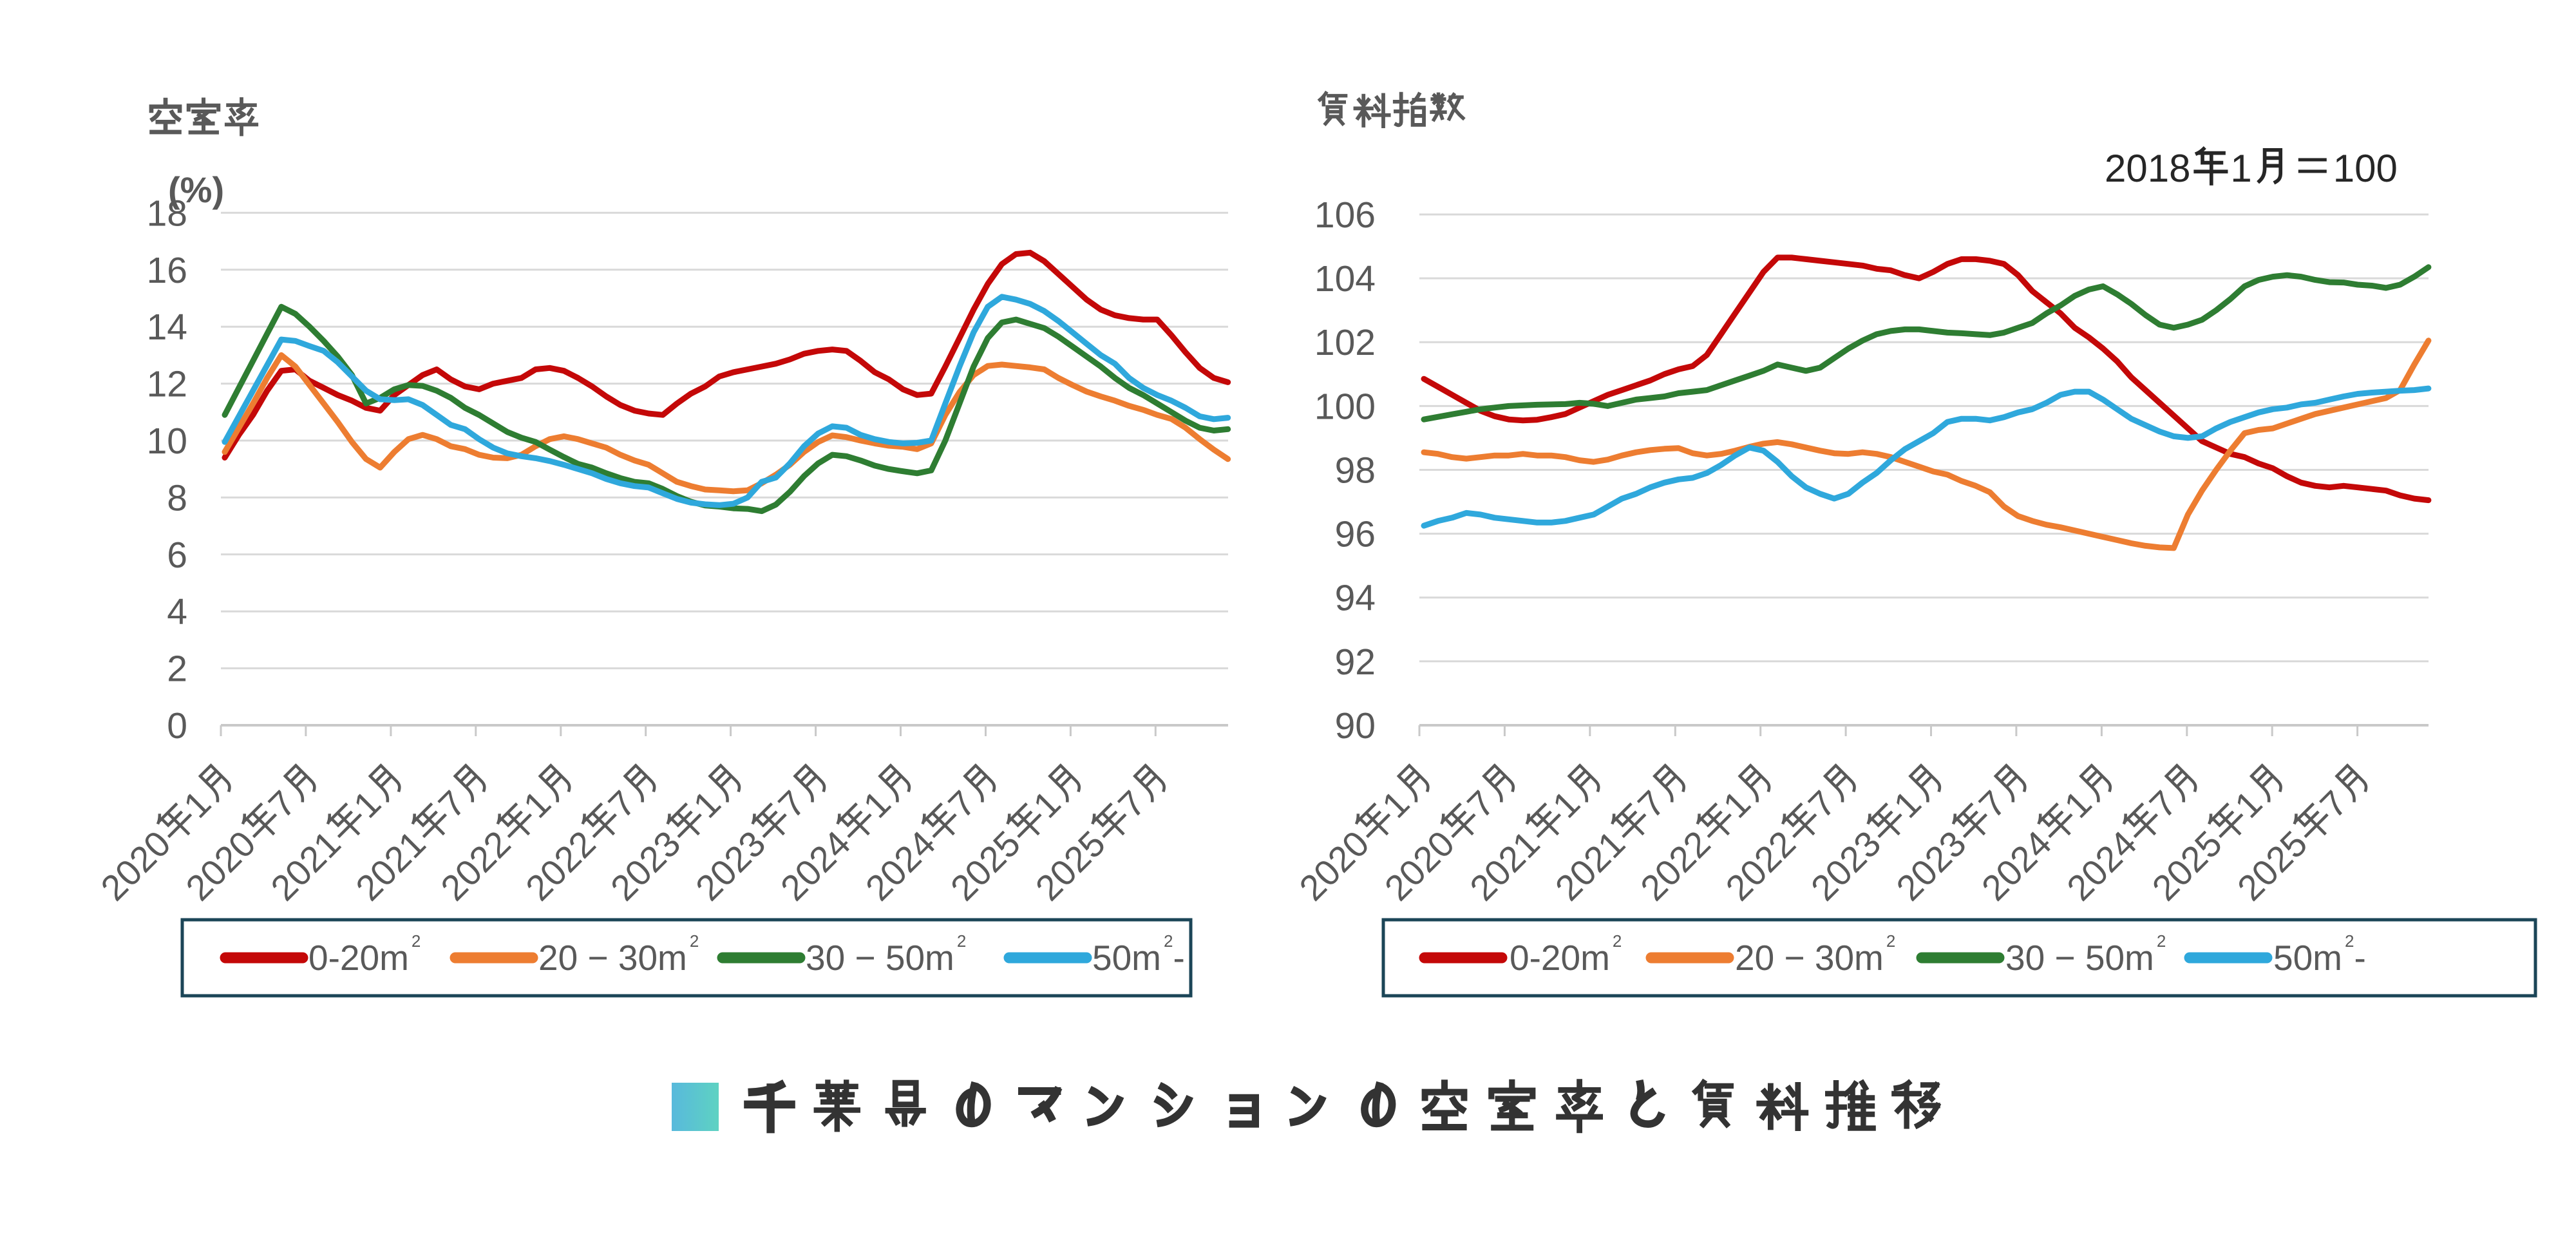  Describe the element at coordinates (167, 385) in the screenshot. I see `svg-text: 12` at that location.